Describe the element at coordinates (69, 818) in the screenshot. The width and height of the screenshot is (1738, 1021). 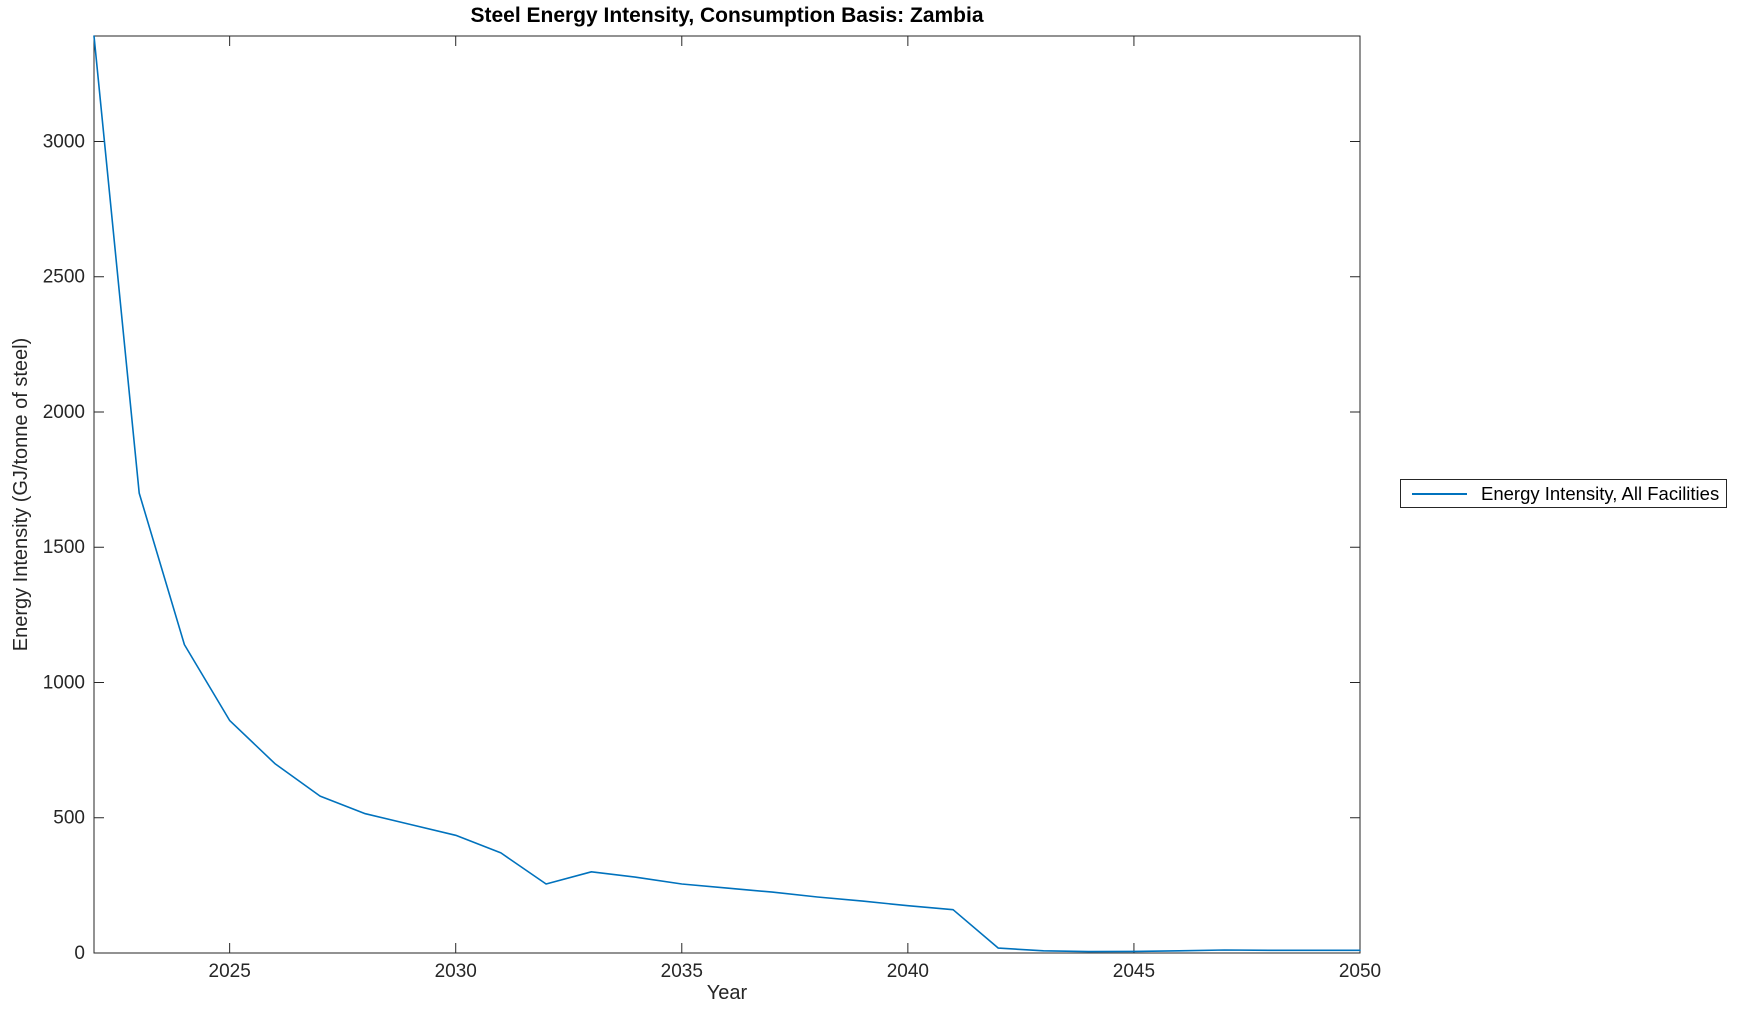
I see `y-tick-label: 500` at that location.